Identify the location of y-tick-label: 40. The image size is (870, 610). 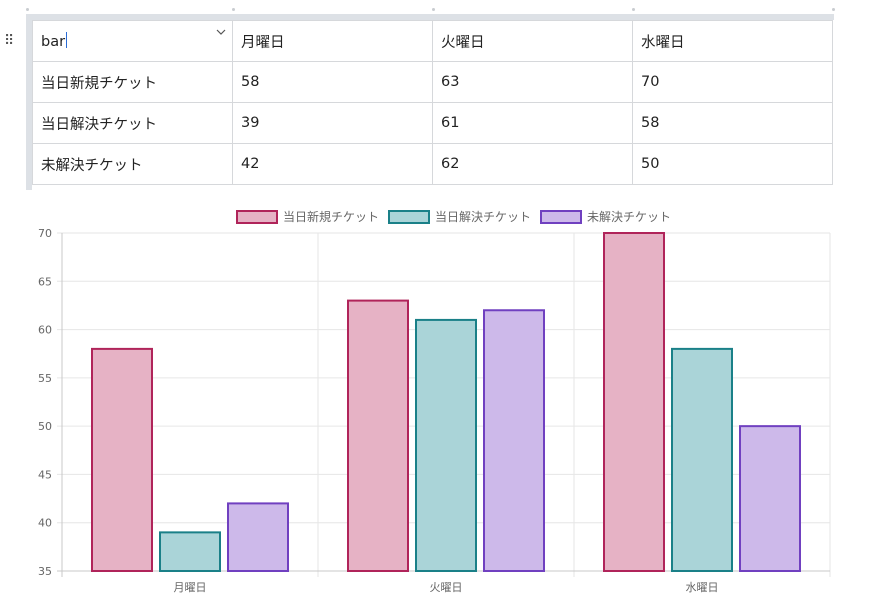
(45, 523).